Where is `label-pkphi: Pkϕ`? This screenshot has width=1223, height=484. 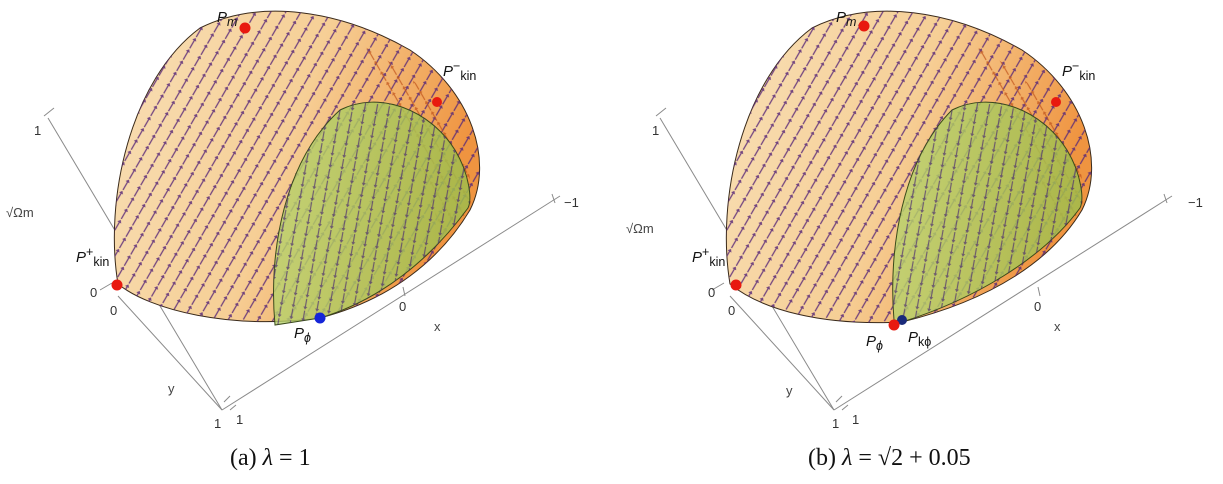
label-pkphi: Pkϕ is located at coordinates (920, 339).